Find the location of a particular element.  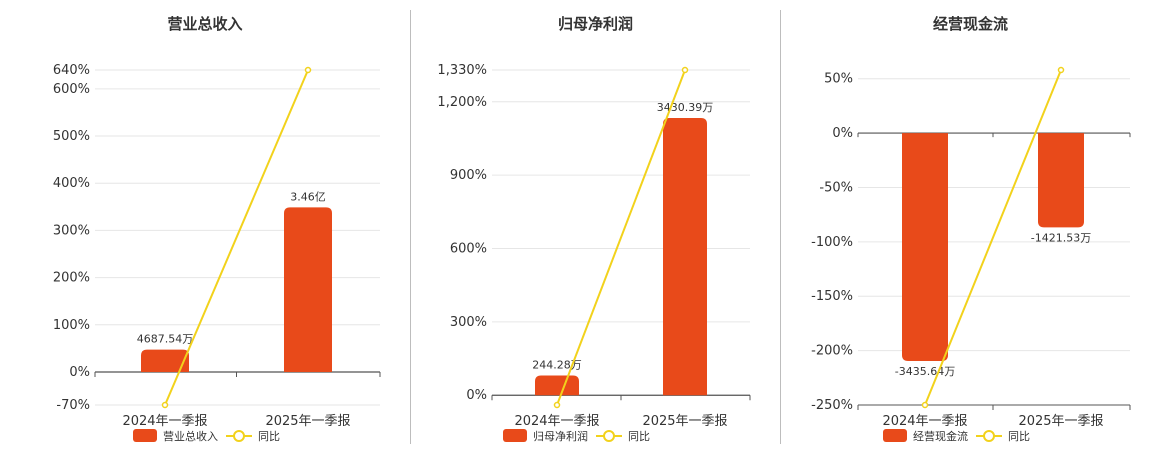

y-tick-label: -150% is located at coordinates (832, 296).